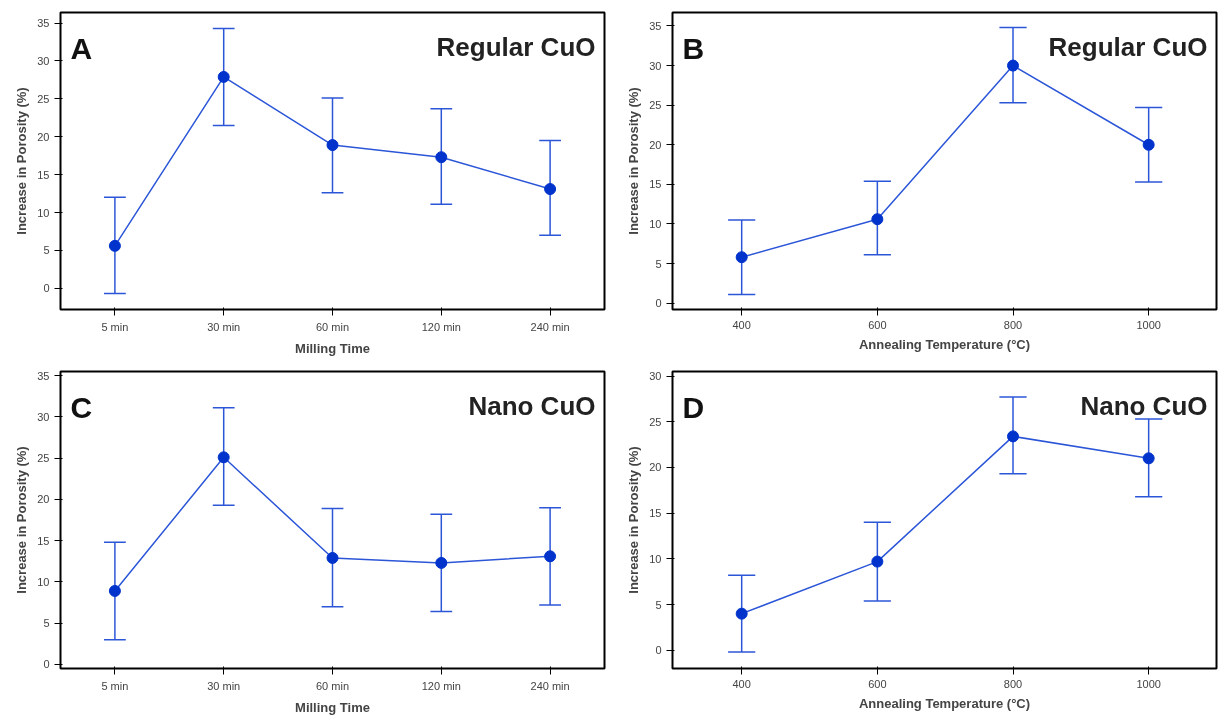  Describe the element at coordinates (693, 48) in the screenshot. I see `annotation: B` at that location.